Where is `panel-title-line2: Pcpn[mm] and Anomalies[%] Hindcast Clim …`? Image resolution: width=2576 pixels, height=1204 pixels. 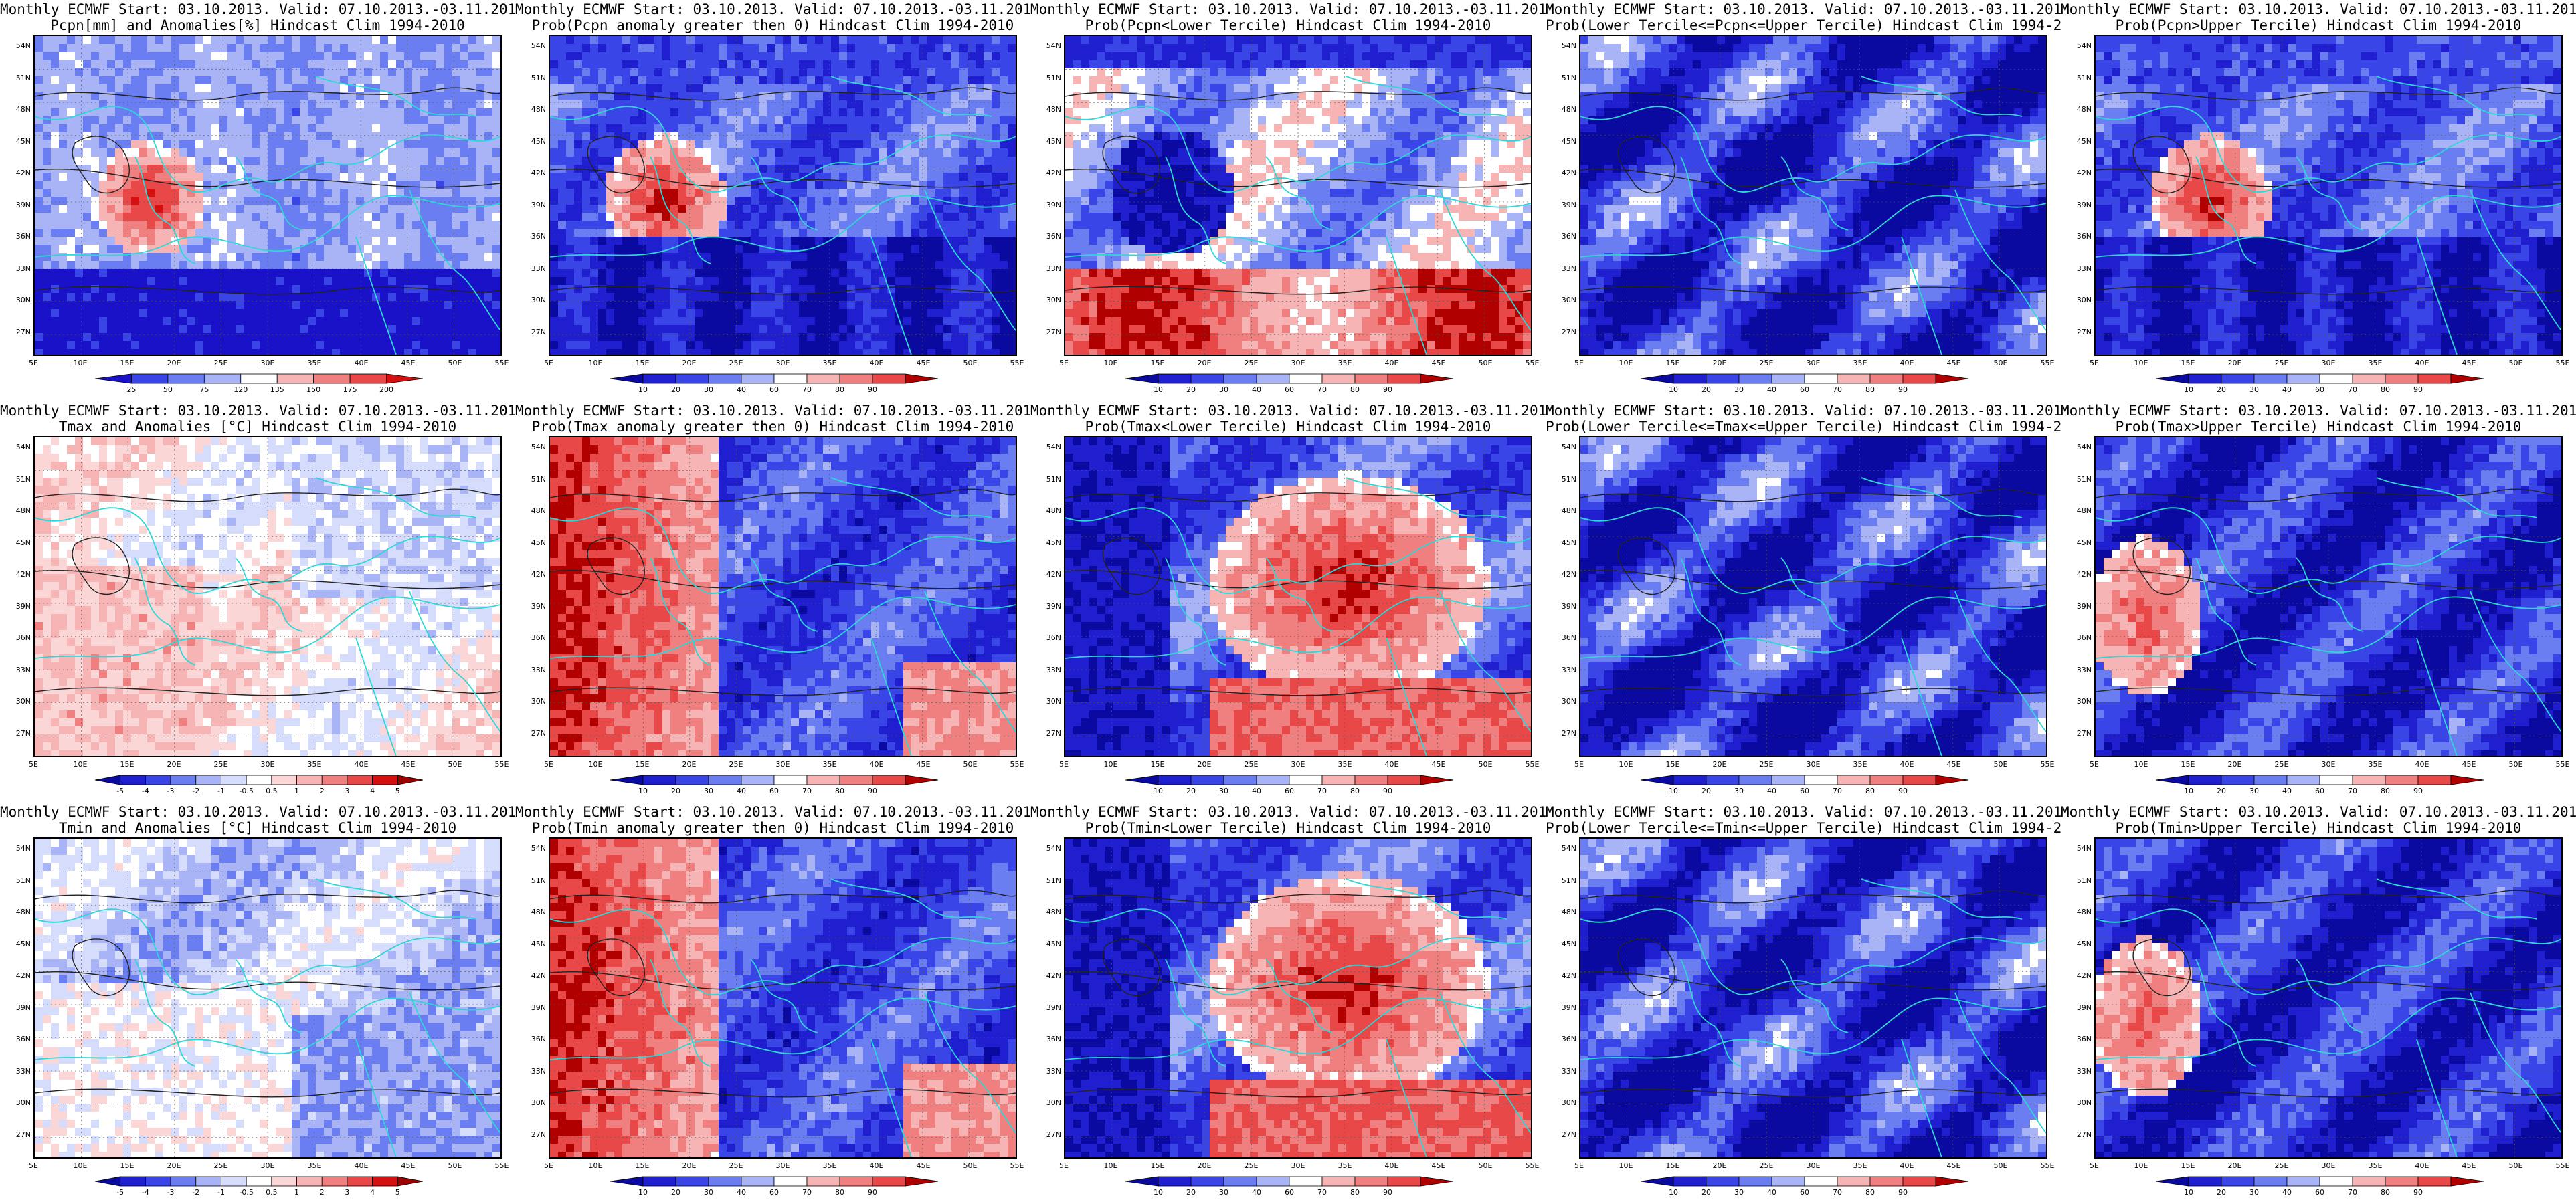 panel-title-line2: Pcpn[mm] and Anomalies[%] Hindcast Clim … is located at coordinates (257, 25).